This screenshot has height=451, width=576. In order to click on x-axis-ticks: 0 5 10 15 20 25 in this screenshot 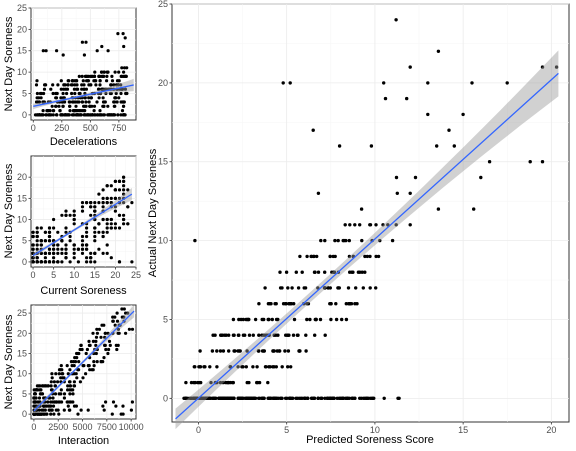, I will do `click(86, 273)`.